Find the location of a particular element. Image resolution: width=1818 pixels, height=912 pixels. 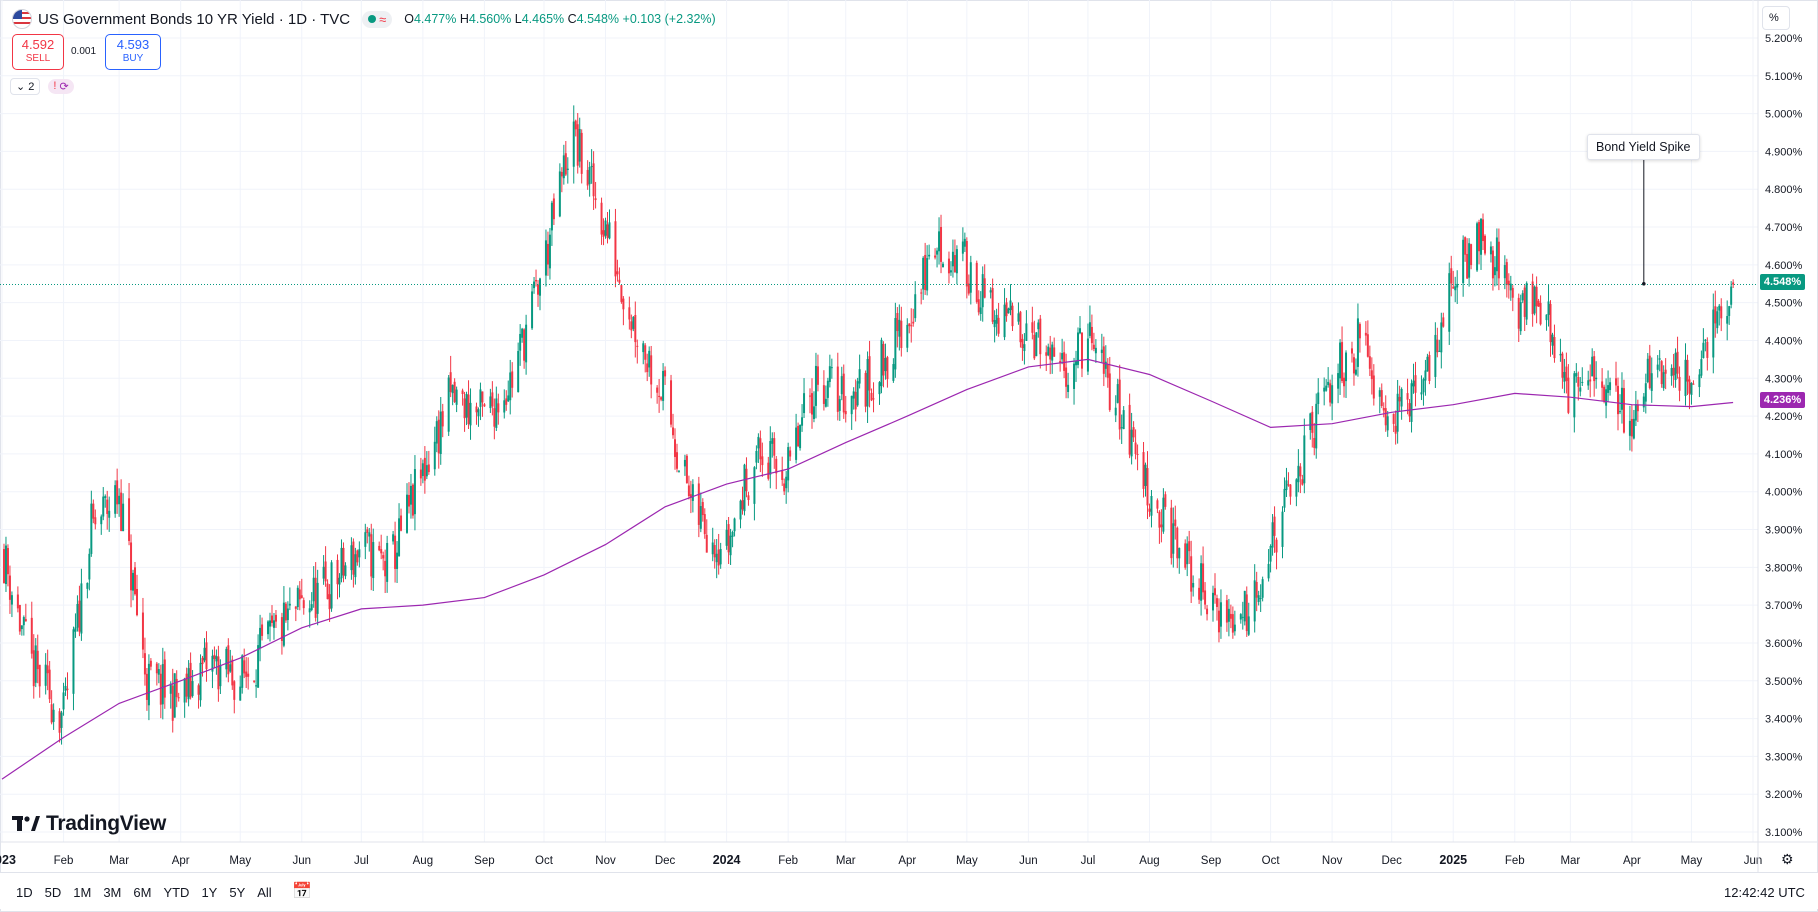

market-status-badge: ≈ is located at coordinates (377, 19).